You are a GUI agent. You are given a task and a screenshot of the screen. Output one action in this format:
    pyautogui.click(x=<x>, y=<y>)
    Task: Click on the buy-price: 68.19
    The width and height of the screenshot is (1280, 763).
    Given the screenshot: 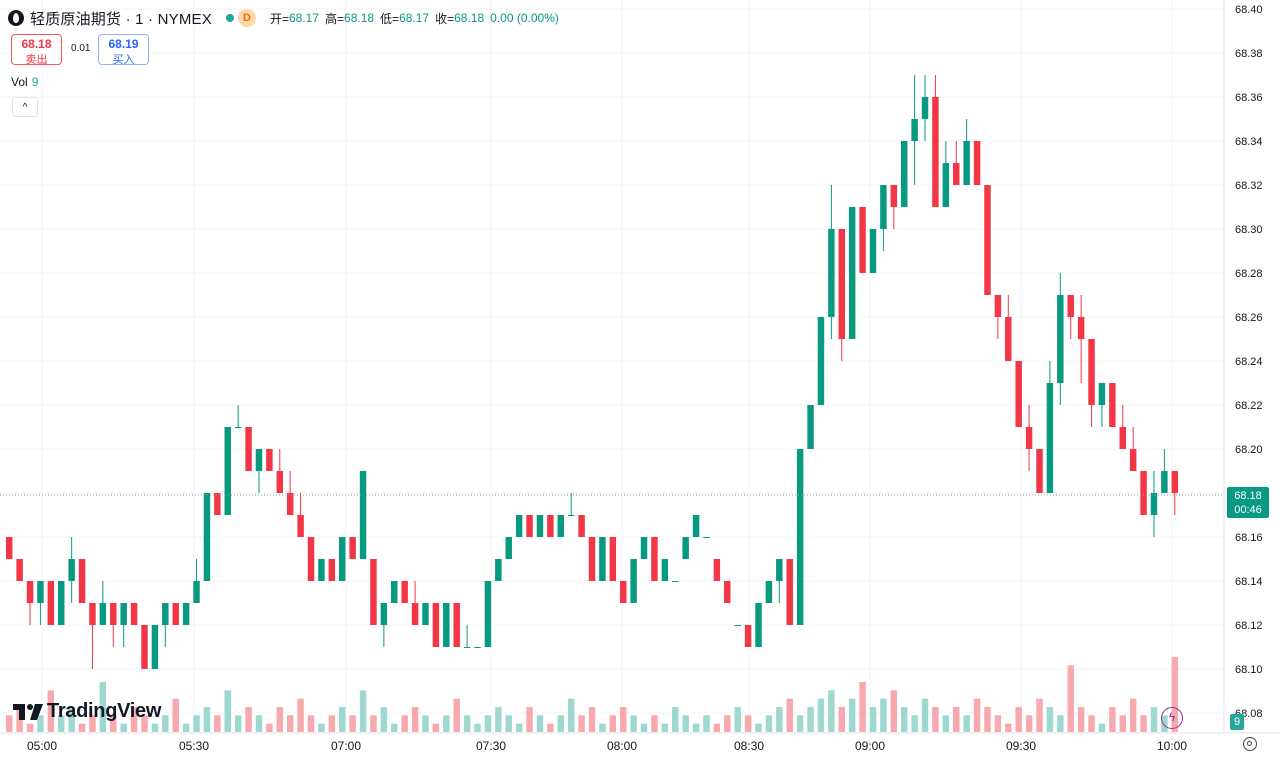 What is the action you would take?
    pyautogui.click(x=123, y=44)
    